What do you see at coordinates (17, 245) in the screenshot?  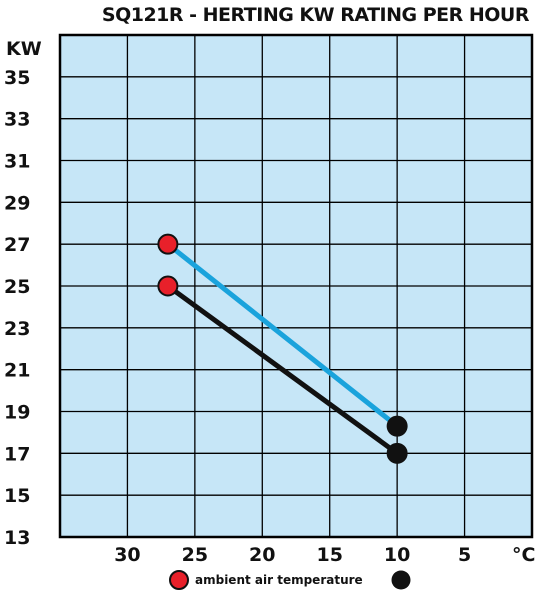 I see `y-tick-label: 27` at bounding box center [17, 245].